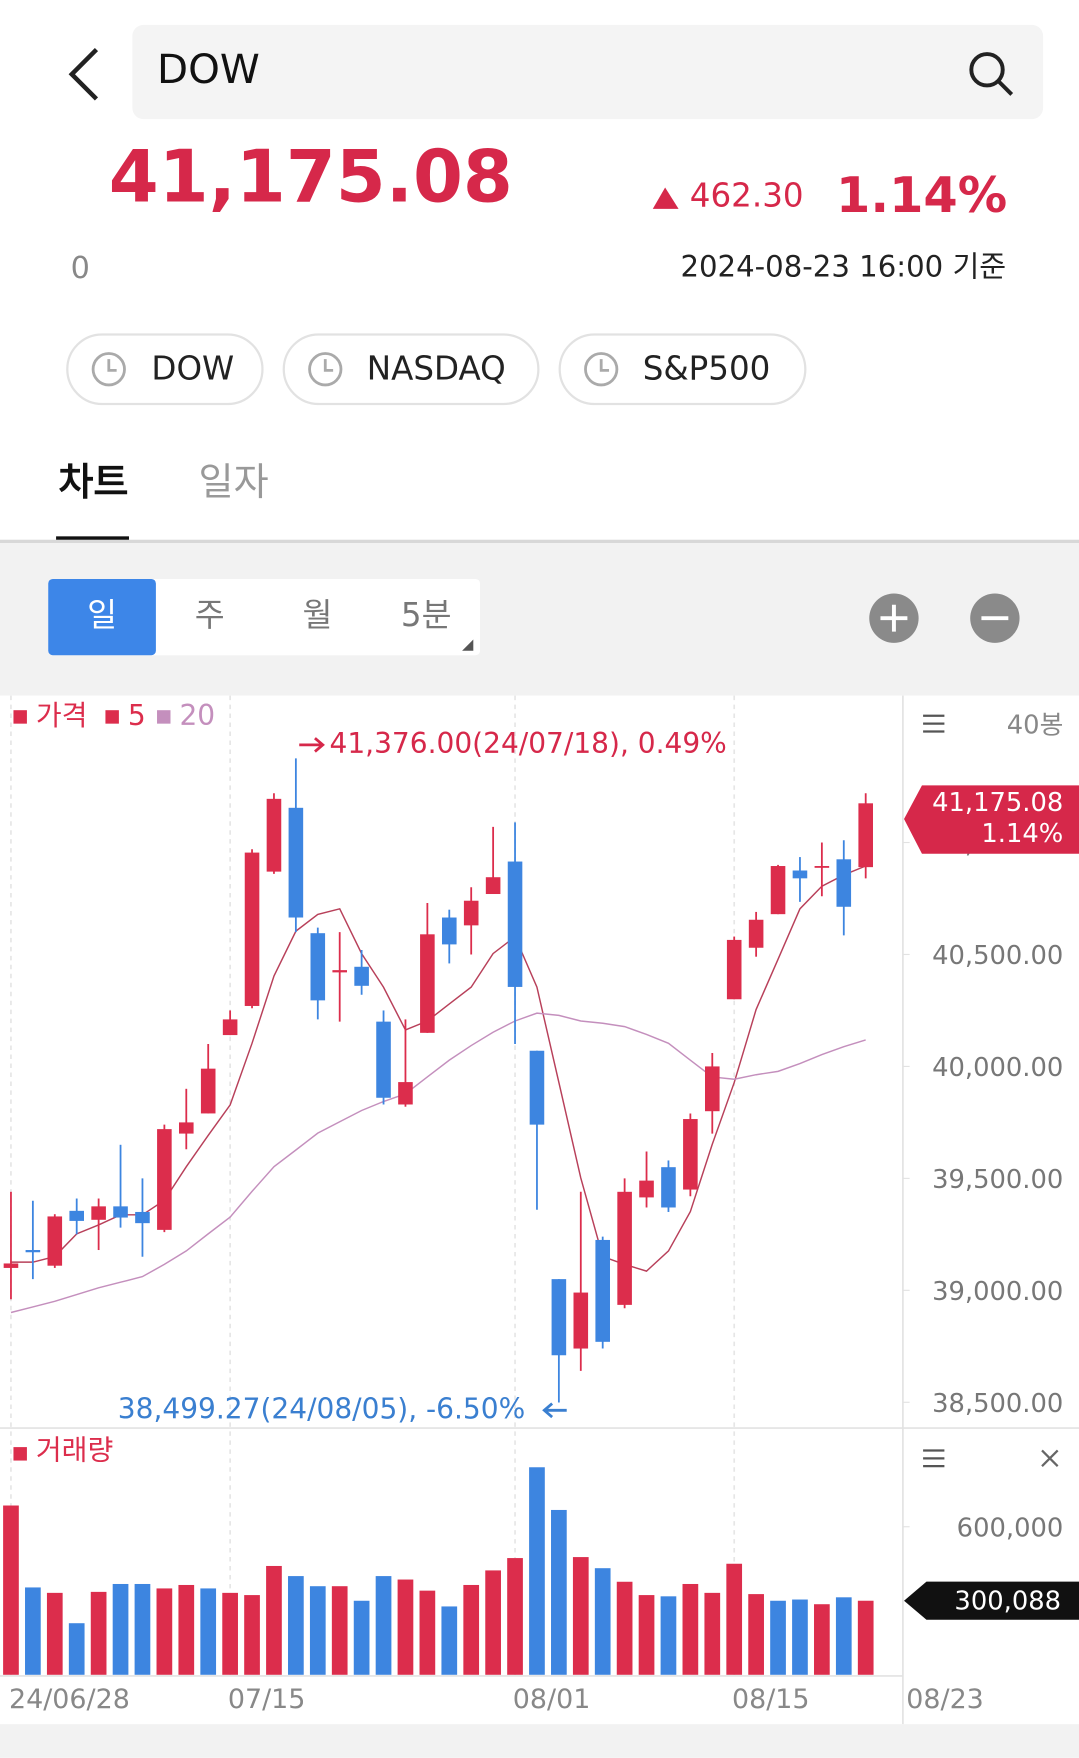  I want to click on period-button: 일, so click(102, 615).